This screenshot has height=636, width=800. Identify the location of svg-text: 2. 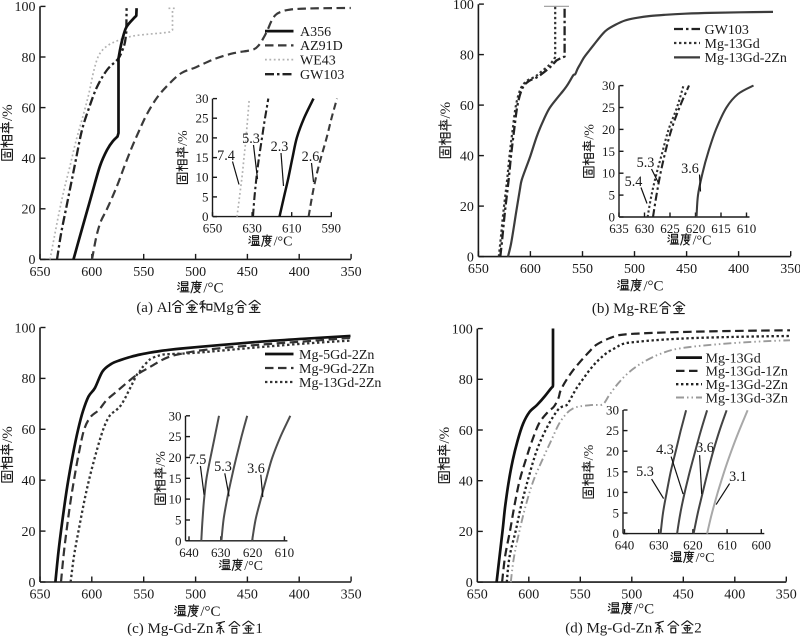
(698, 628).